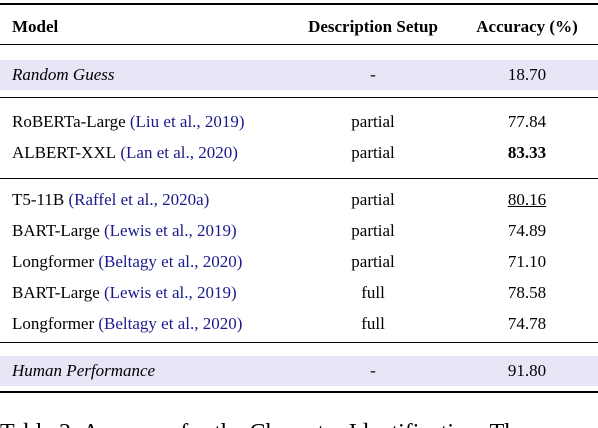 The height and width of the screenshot is (428, 598). Describe the element at coordinates (179, 152) in the screenshot. I see `citation: (Lan et al., 2020)` at that location.